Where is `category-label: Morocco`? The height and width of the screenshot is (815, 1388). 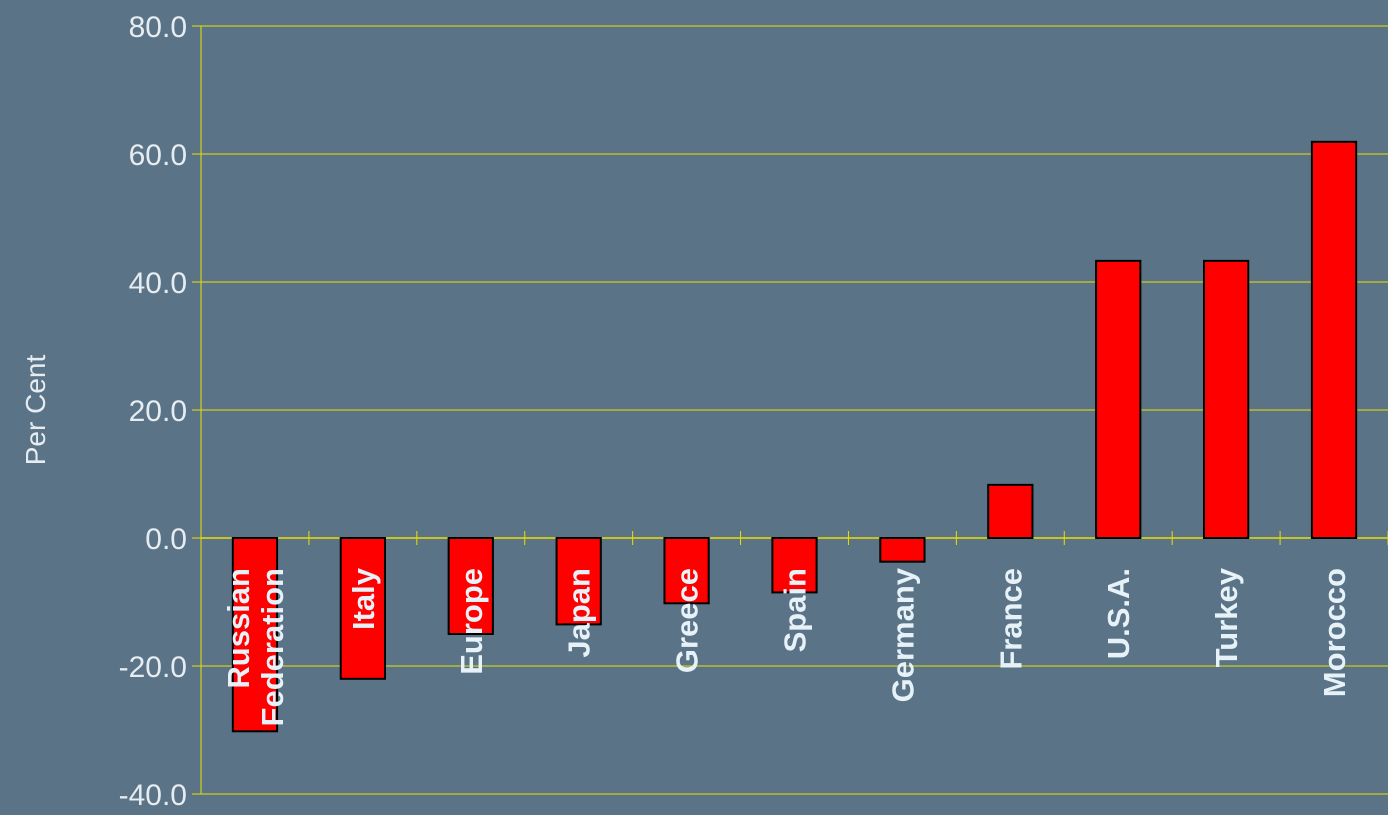
category-label: Morocco is located at coordinates (1334, 632).